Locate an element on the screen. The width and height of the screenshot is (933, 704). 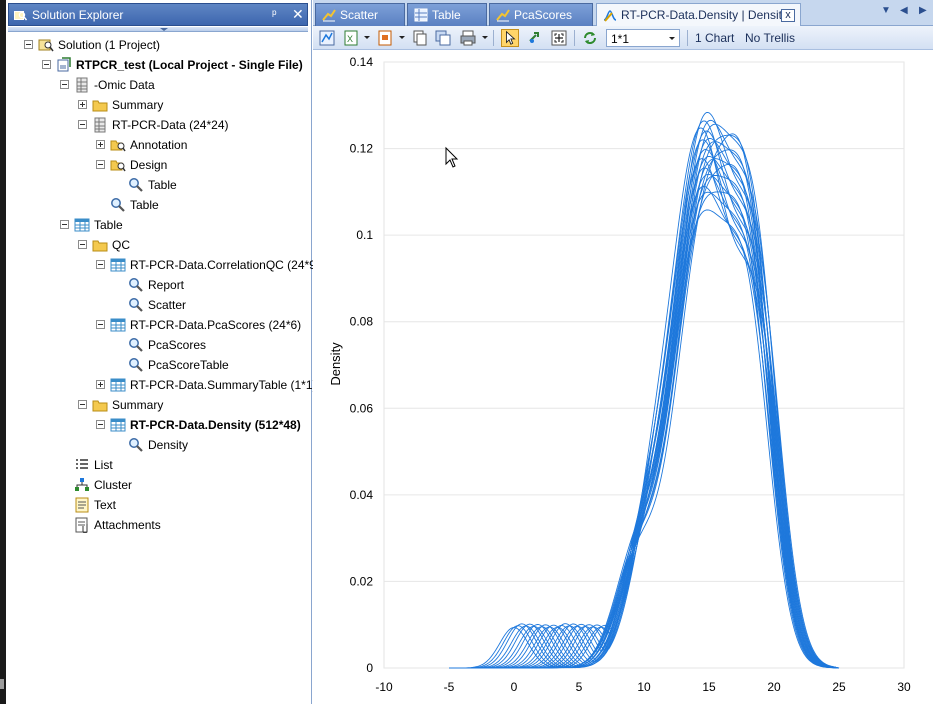
properties-icon is located at coordinates (327, 38).